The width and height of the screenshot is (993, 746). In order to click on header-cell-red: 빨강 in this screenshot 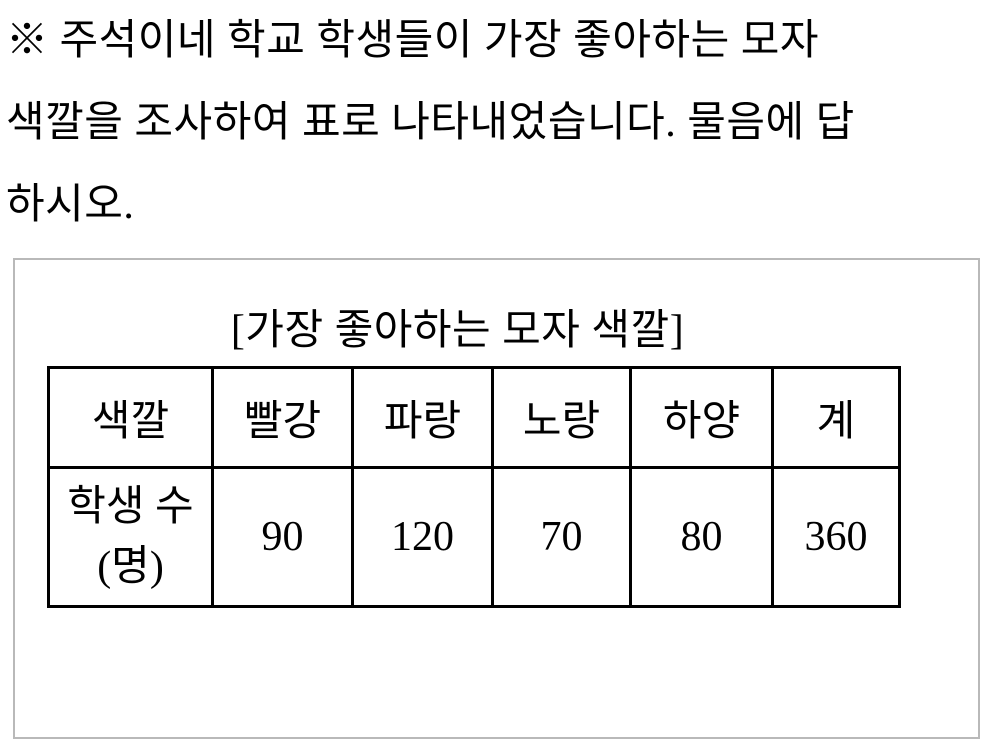, I will do `click(282, 417)`.